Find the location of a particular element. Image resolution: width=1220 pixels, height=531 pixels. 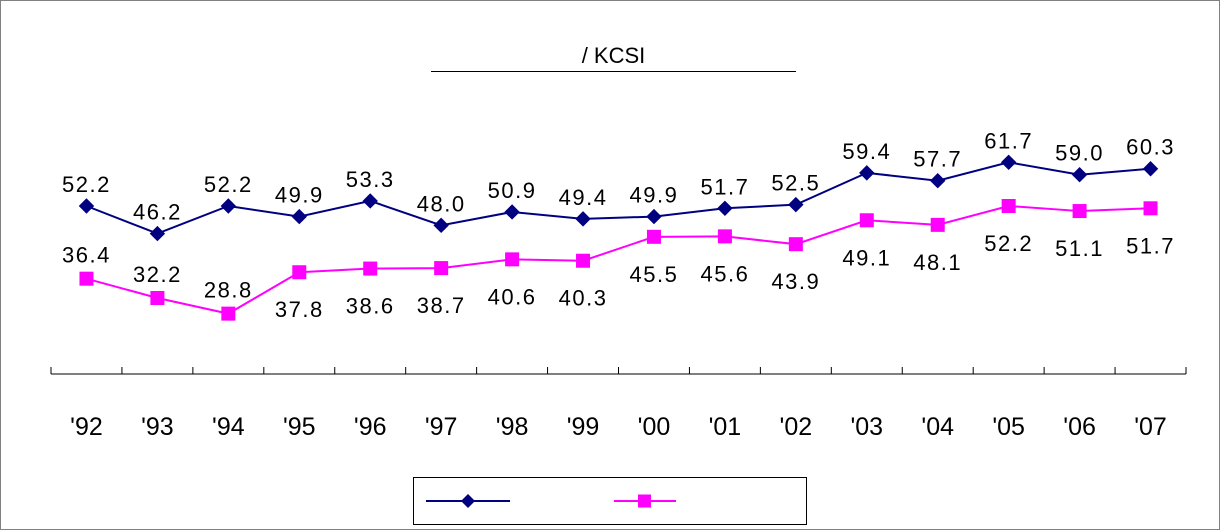

x-tick-label: '92 is located at coordinates (86, 427).